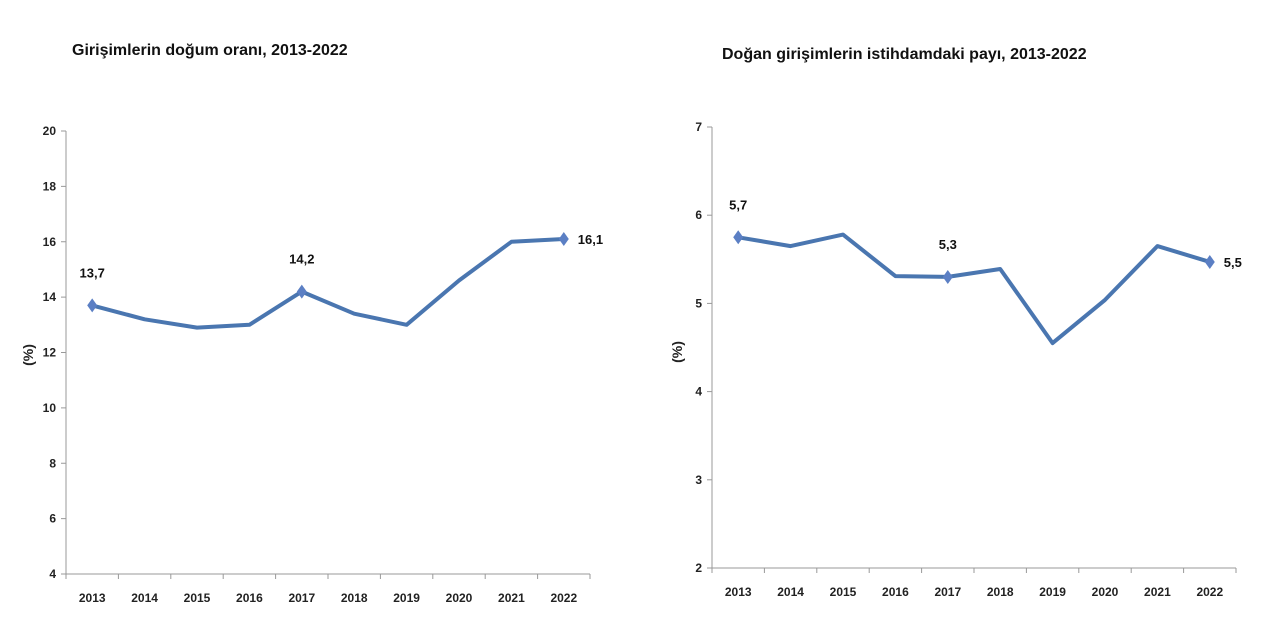 This screenshot has width=1280, height=640. What do you see at coordinates (210, 50) in the screenshot?
I see `chart-title-birth-rate: Girişimlerin doğum oranı, 2013-2022` at bounding box center [210, 50].